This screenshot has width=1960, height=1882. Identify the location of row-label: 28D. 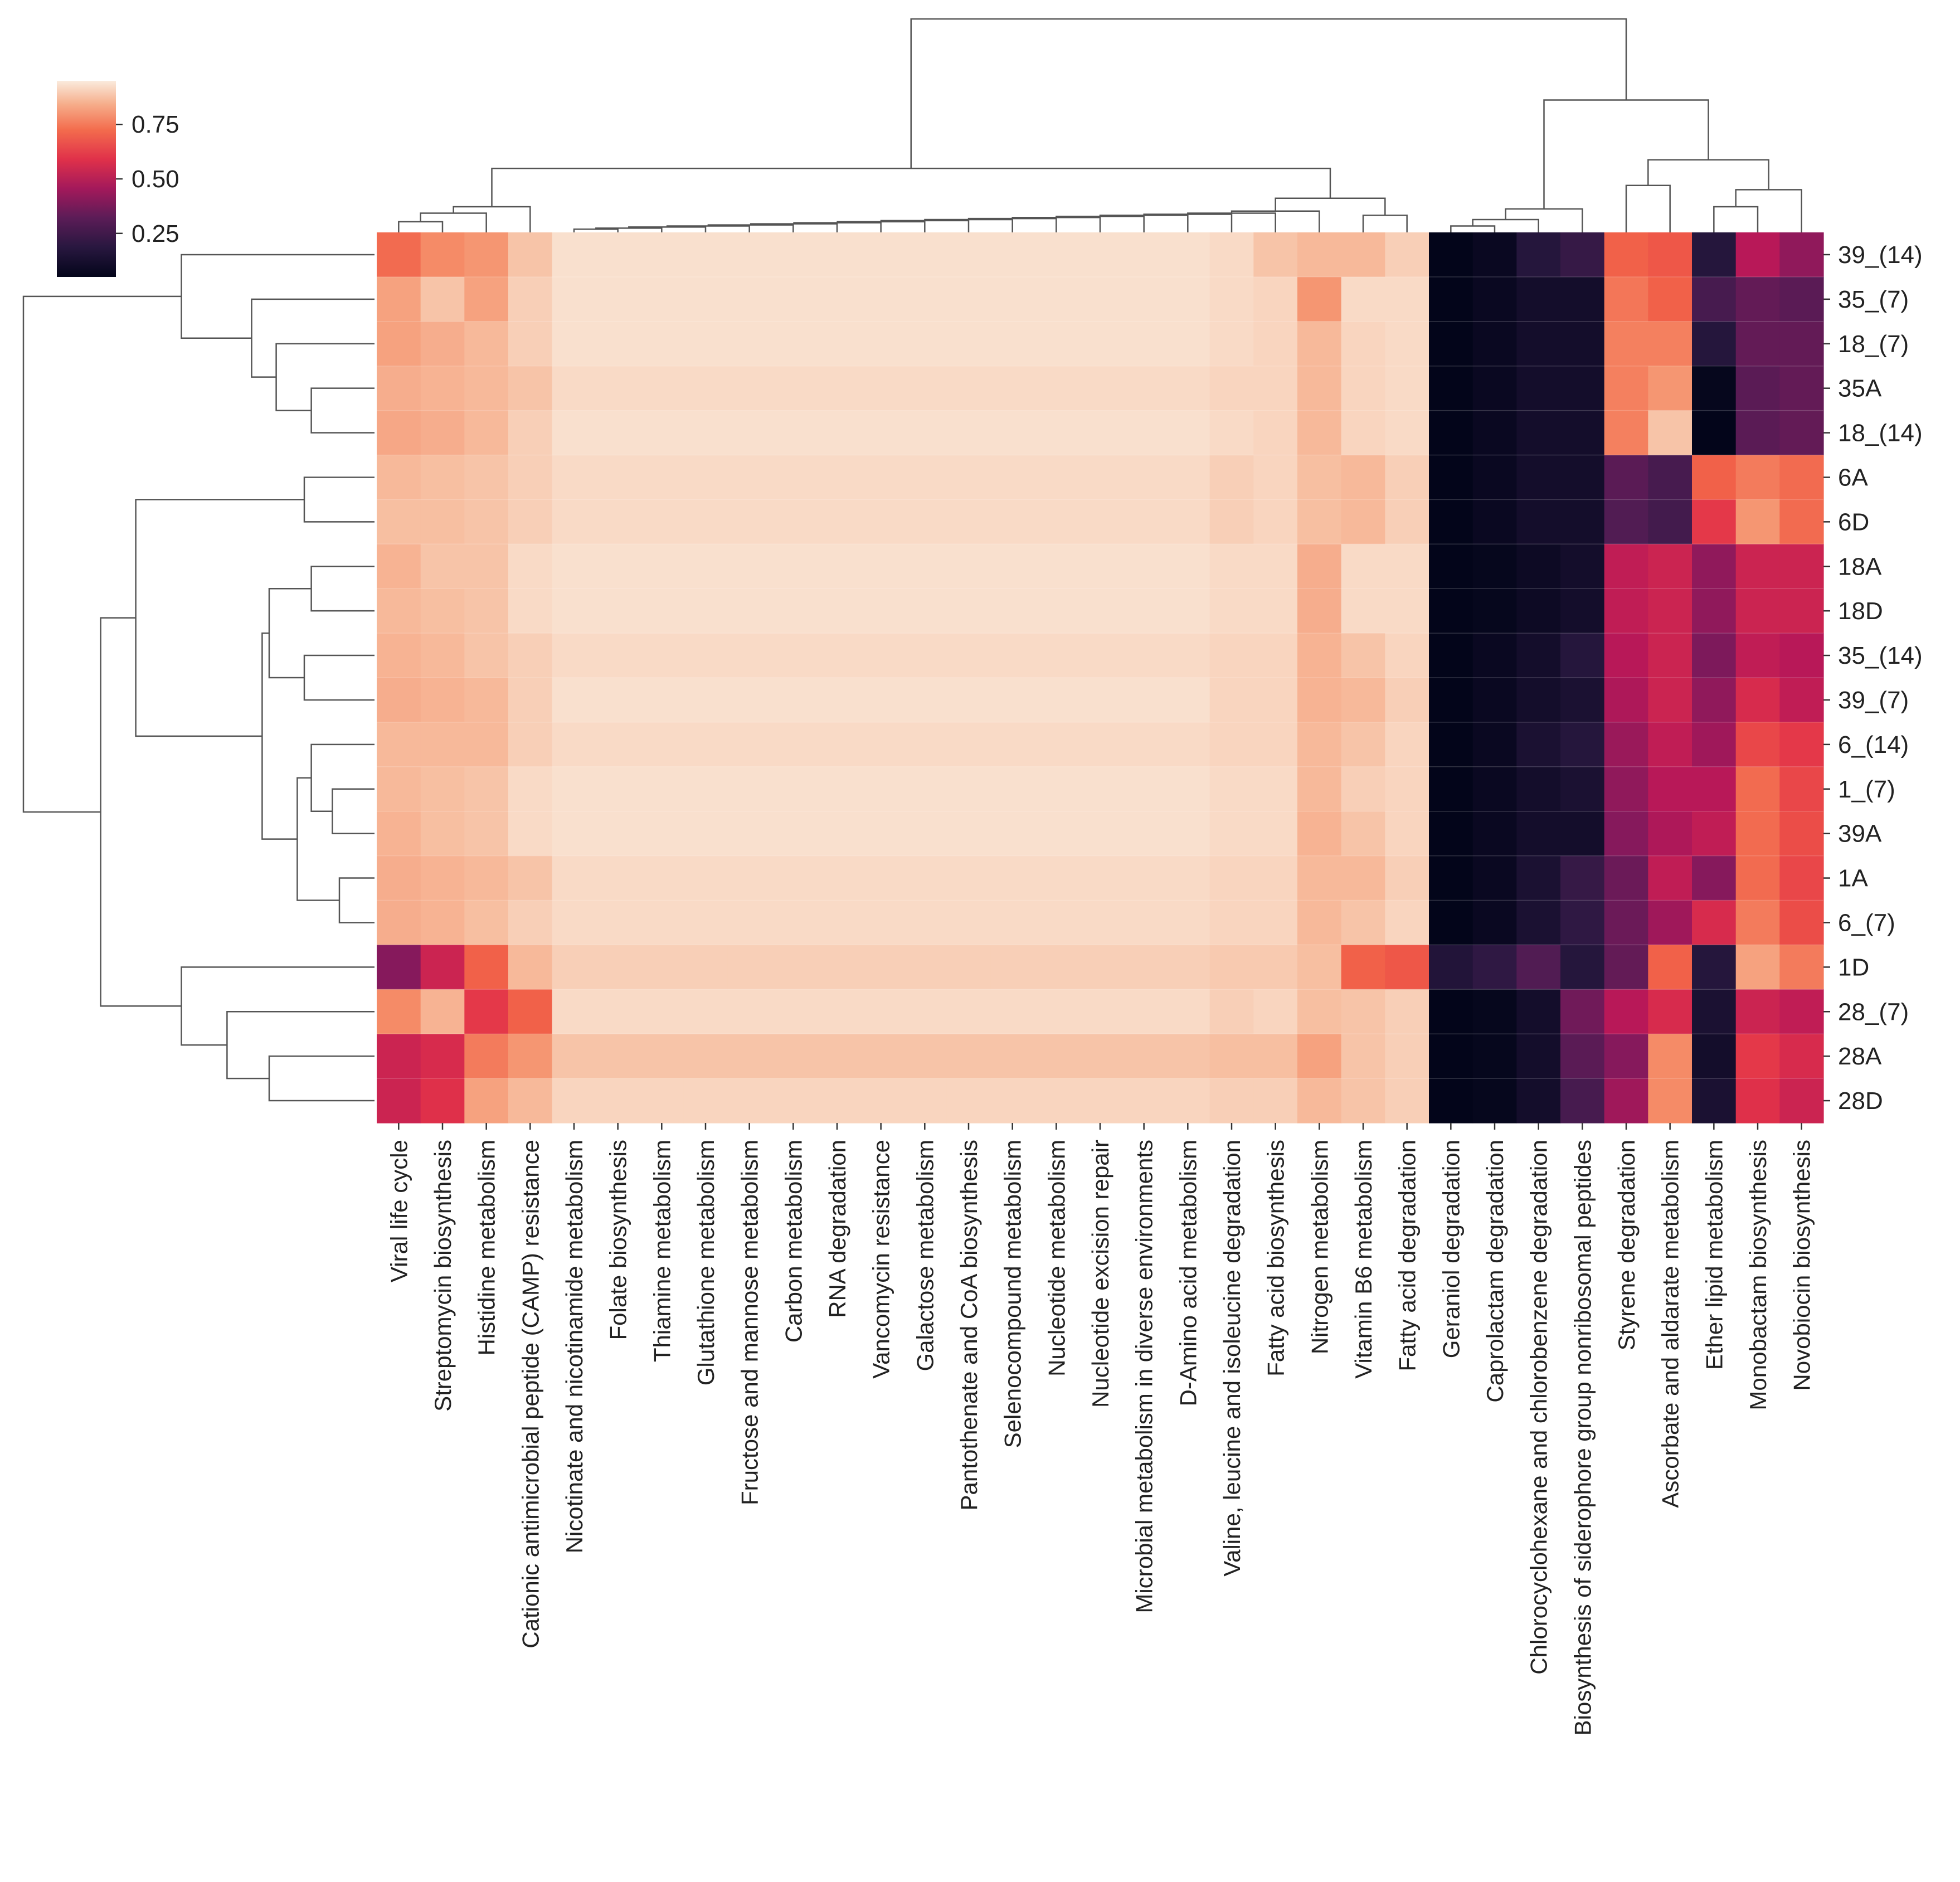
(1860, 1101).